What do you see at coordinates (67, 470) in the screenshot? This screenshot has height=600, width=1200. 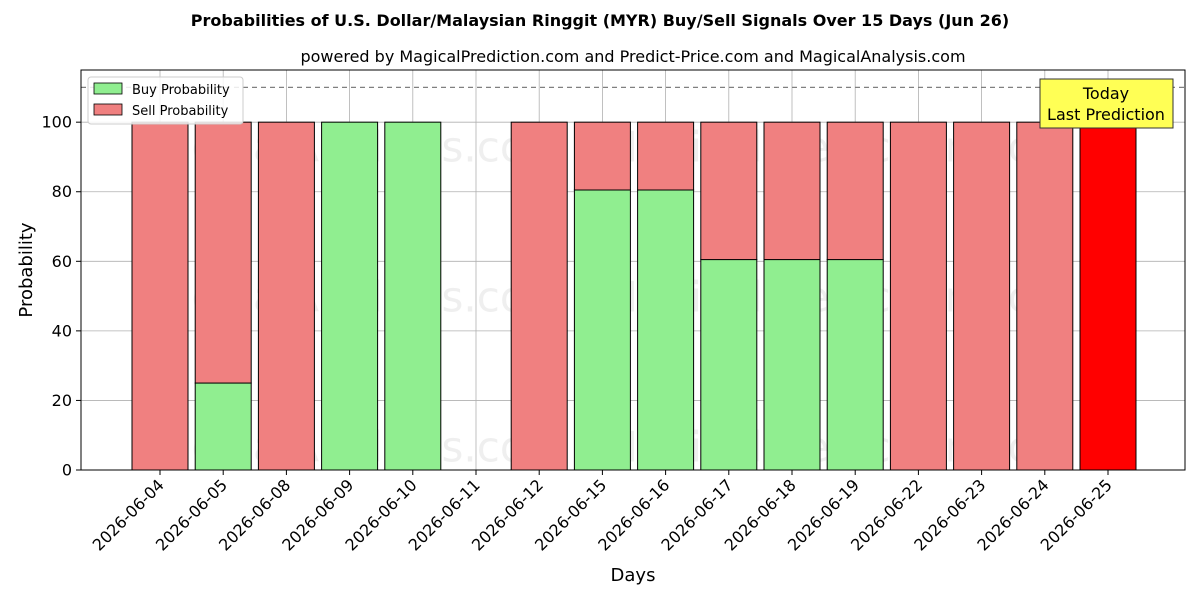 I see `y-tick-label: 0` at bounding box center [67, 470].